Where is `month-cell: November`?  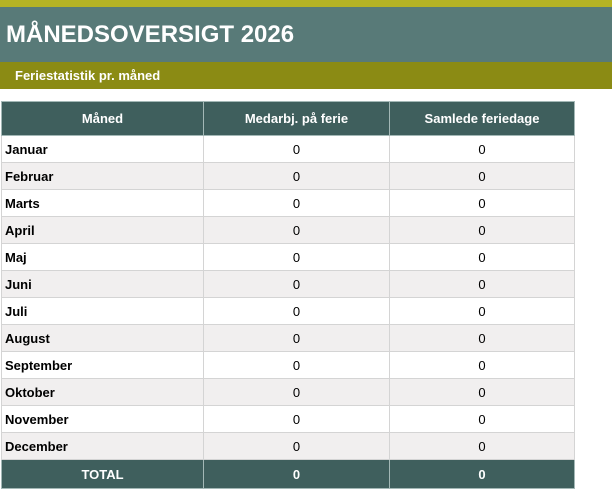 month-cell: November is located at coordinates (102, 419).